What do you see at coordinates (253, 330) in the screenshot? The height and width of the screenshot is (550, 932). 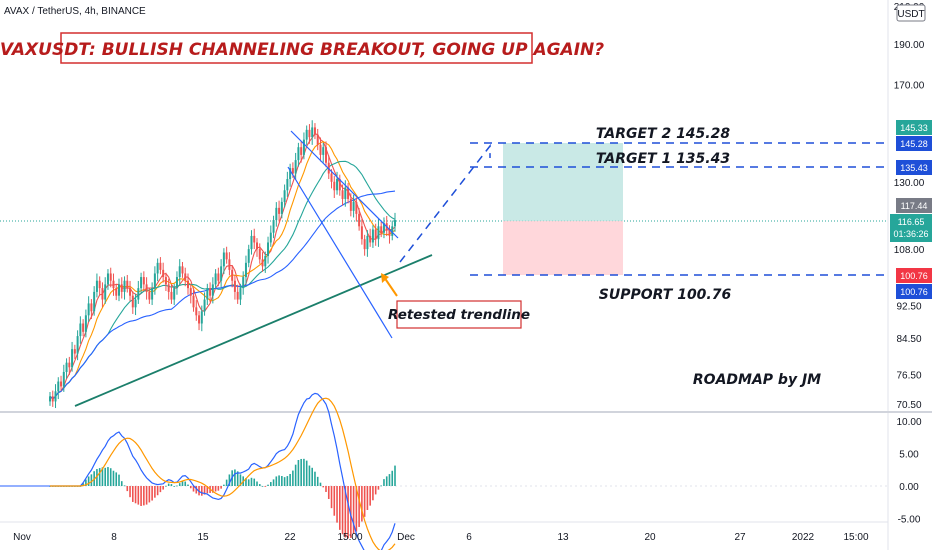 I see `trendline` at bounding box center [253, 330].